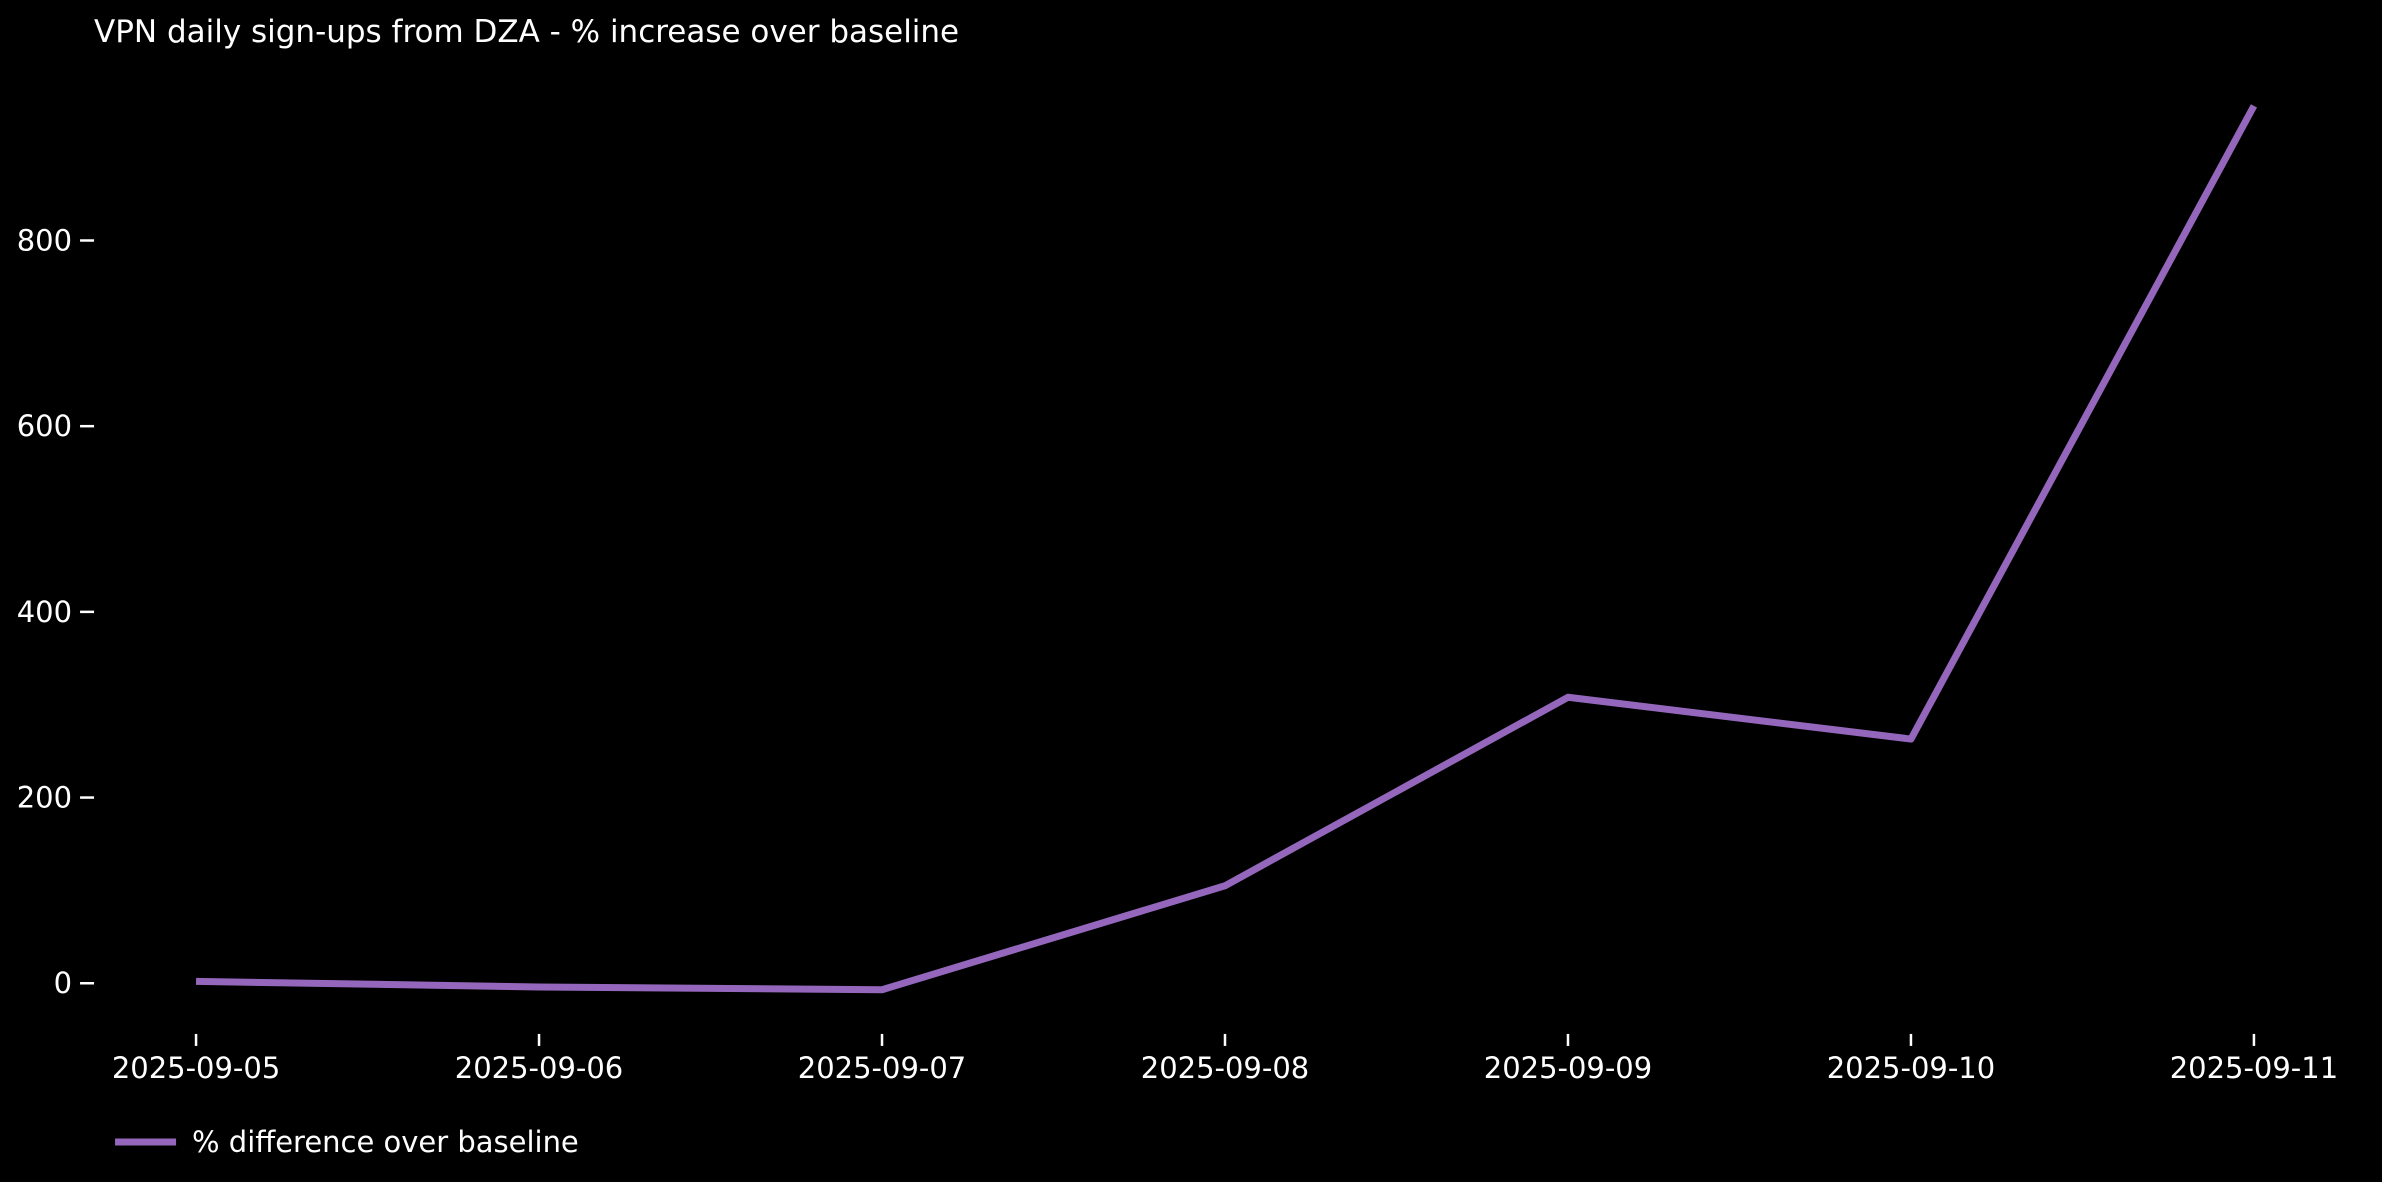  I want to click on x-tick-label: 2025-09-05, so click(196, 1068).